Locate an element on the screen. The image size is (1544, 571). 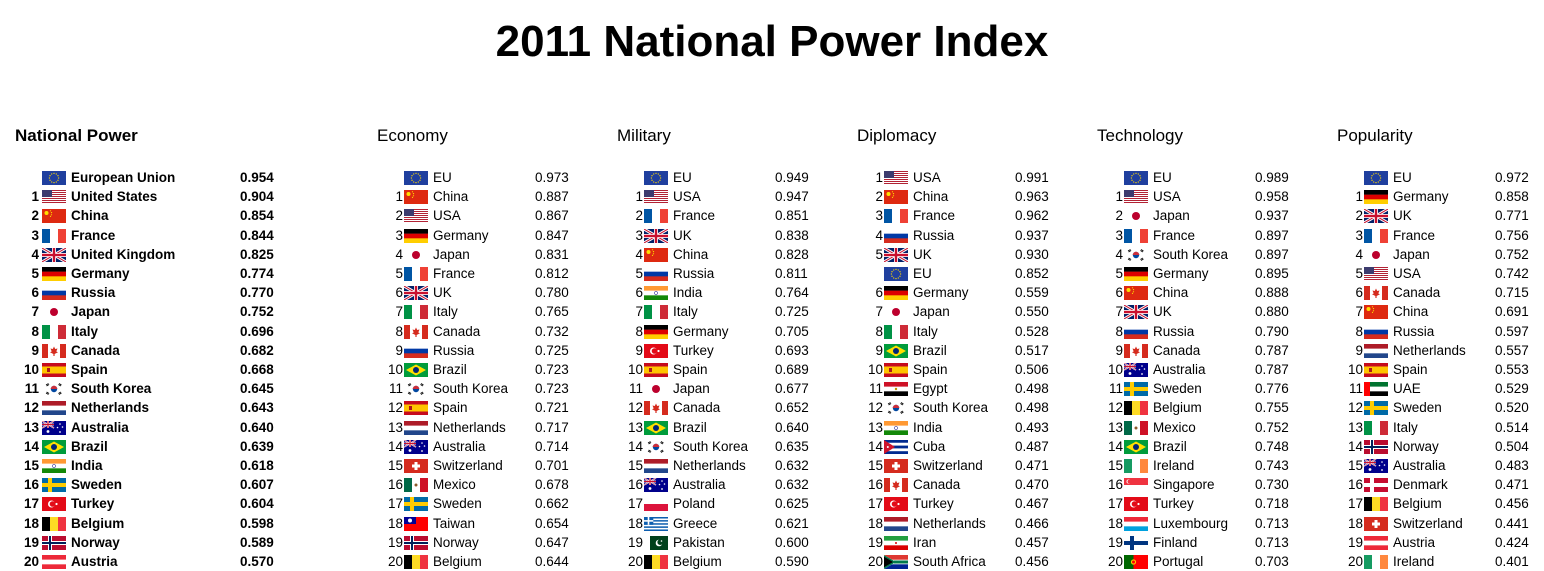
table-row: 5 France 0.812 is located at coordinates (481, 273).